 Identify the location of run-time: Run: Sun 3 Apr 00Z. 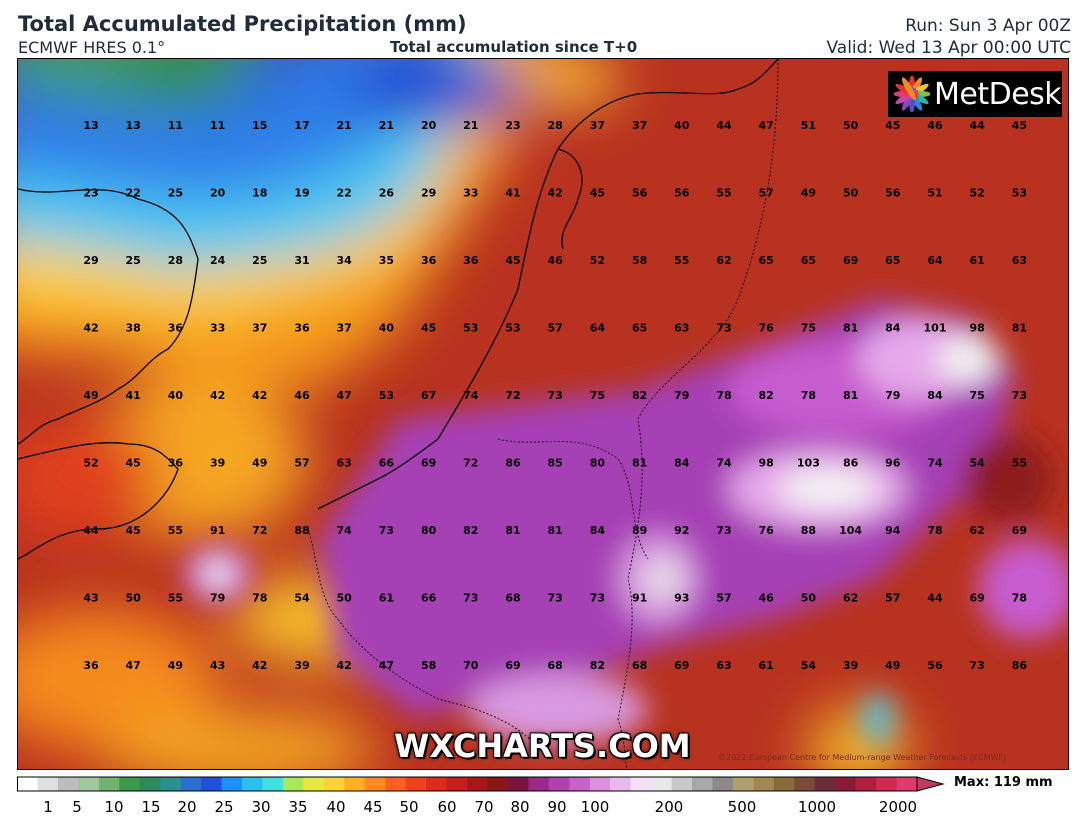
(988, 26).